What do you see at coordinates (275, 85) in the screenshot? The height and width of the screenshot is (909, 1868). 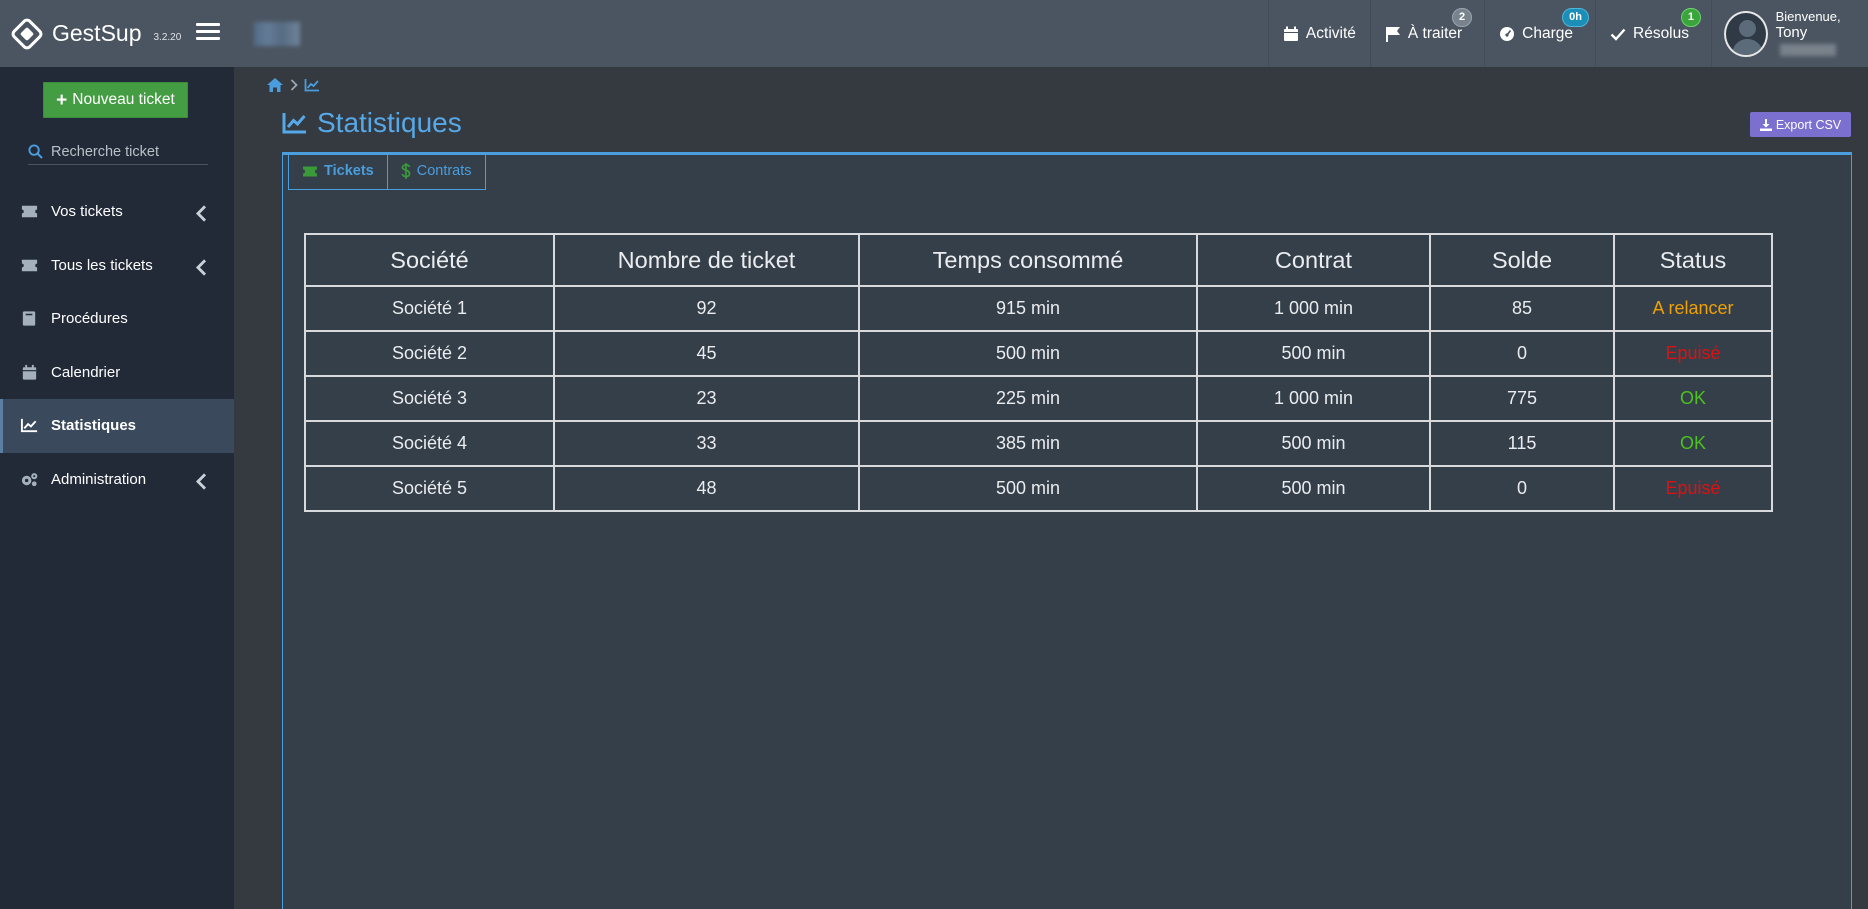 I see `home-icon` at bounding box center [275, 85].